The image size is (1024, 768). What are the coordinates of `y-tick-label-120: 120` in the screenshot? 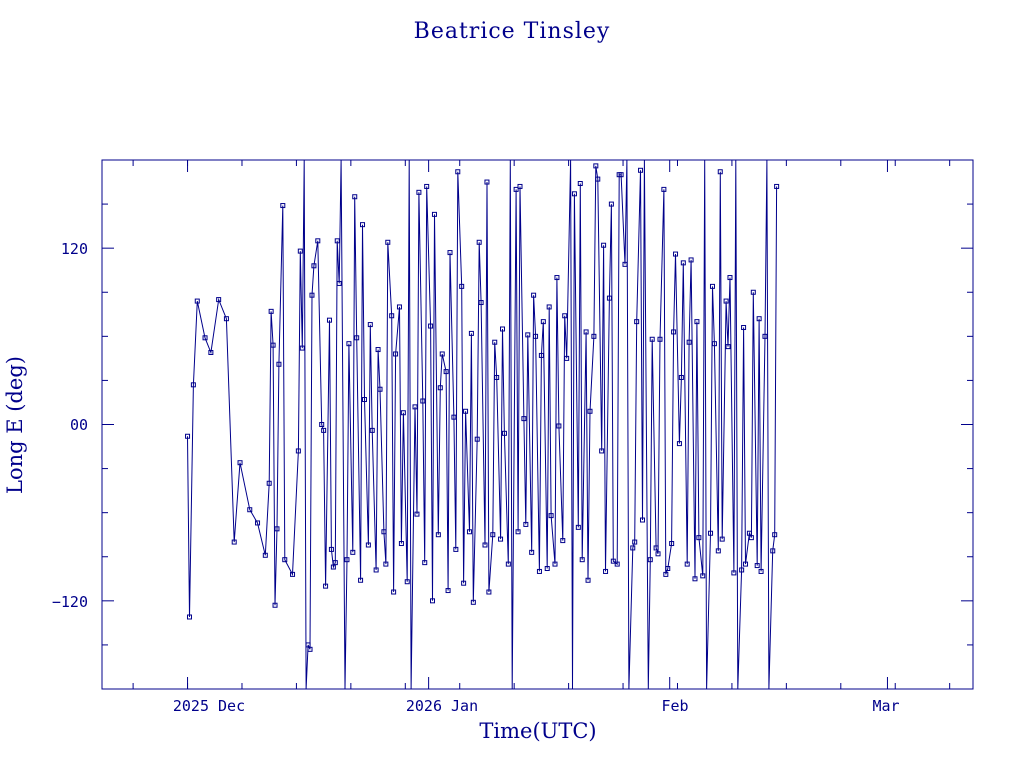 It's located at (74, 249).